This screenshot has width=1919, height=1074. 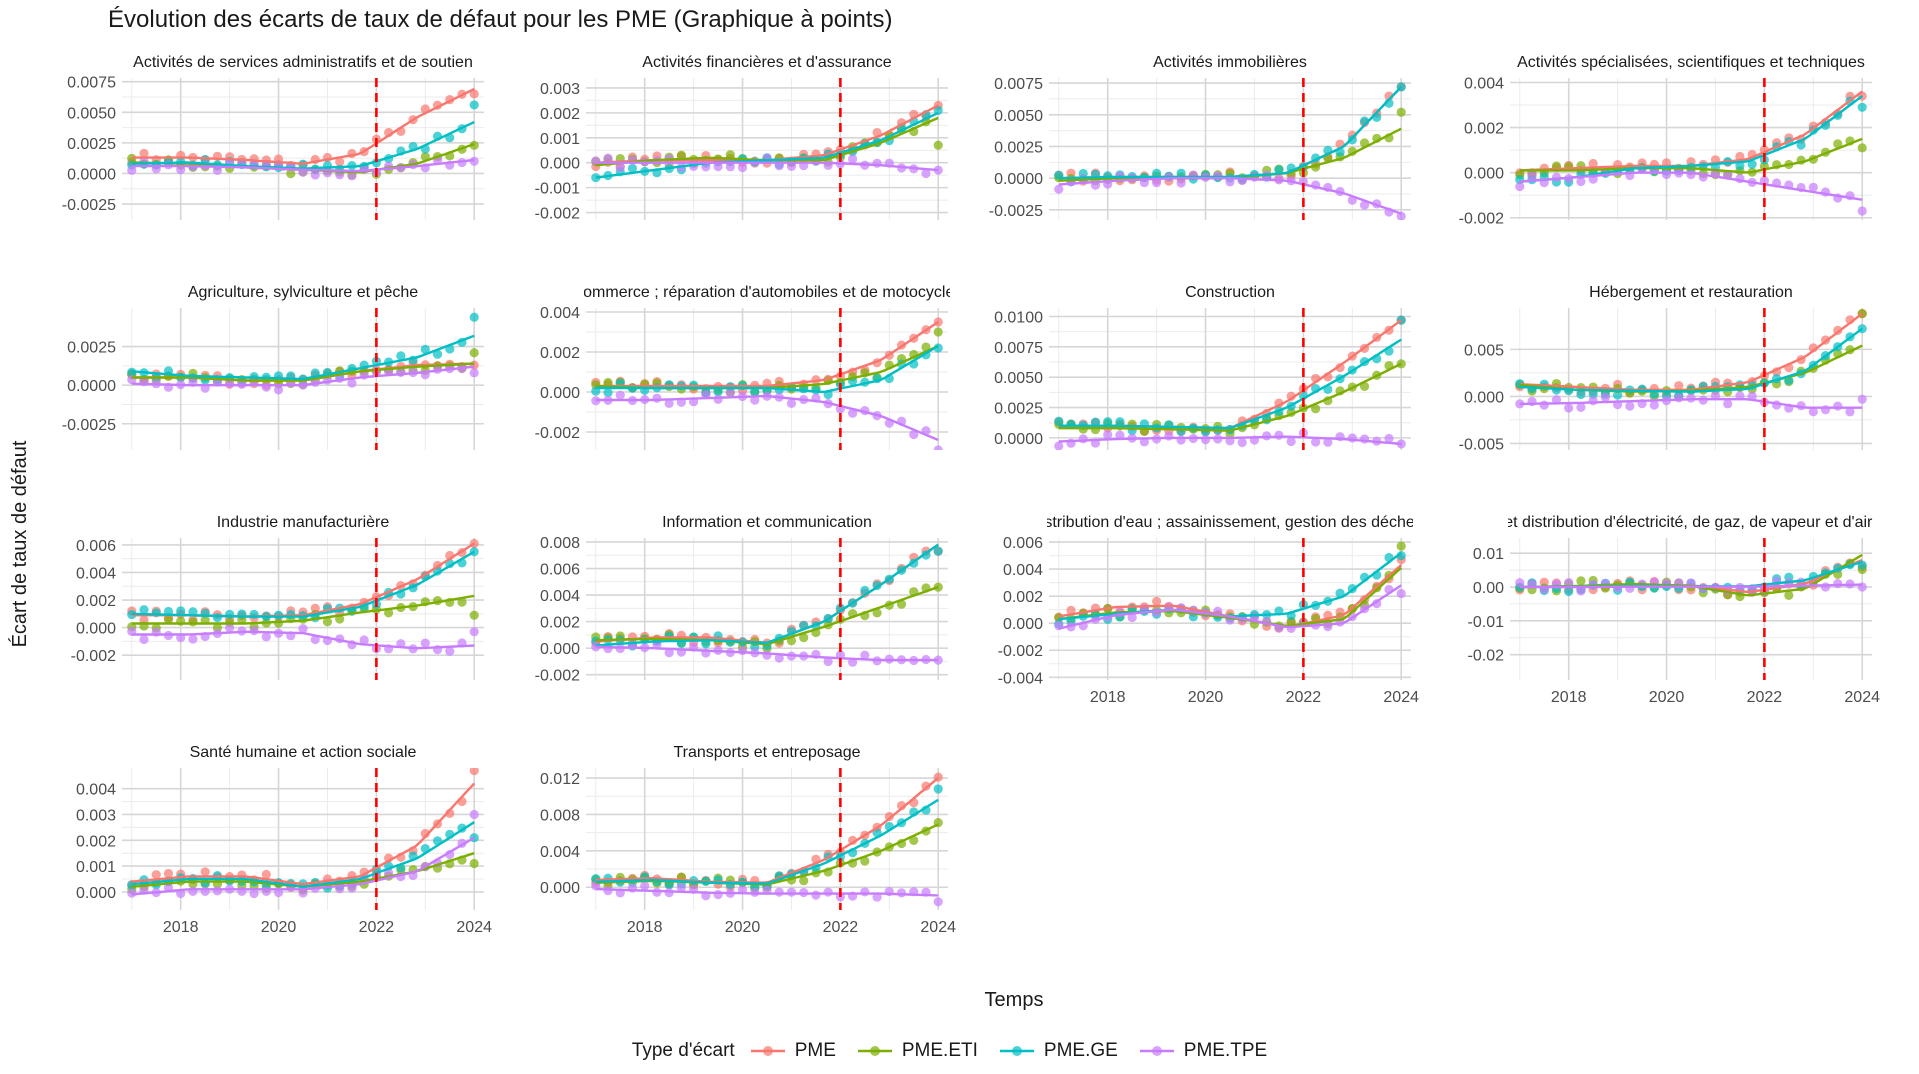 I want to click on y-tick-label: -0.004, so click(x=1020, y=678).